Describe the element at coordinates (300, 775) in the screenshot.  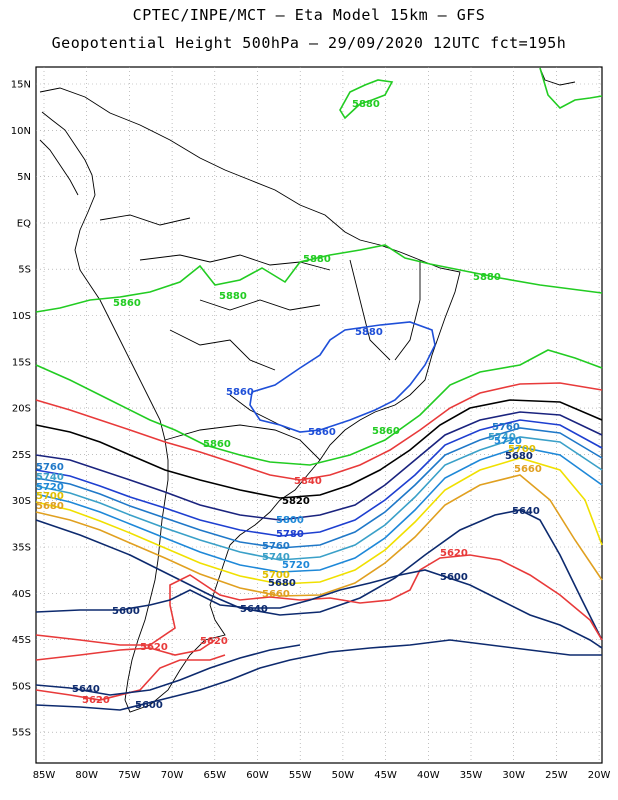
I see `lon-tick-label: 55W` at that location.